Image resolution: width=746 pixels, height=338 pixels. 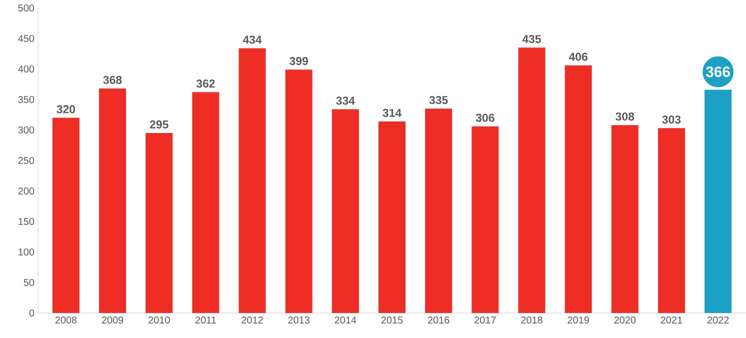 I want to click on data-label: 406, so click(x=578, y=56).